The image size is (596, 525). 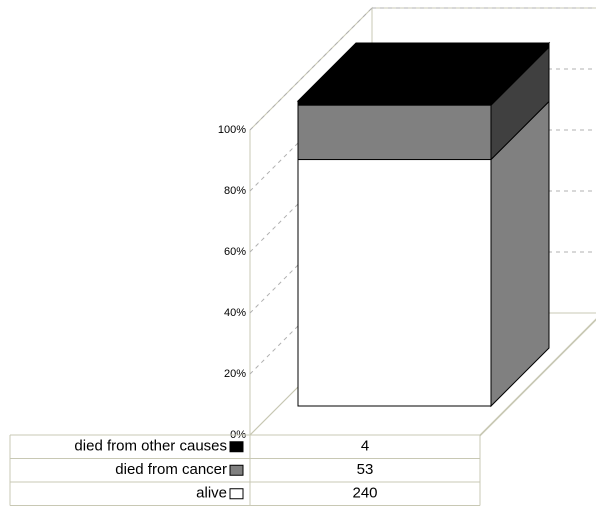 I want to click on y-tick-label: 40%, so click(x=235, y=313).